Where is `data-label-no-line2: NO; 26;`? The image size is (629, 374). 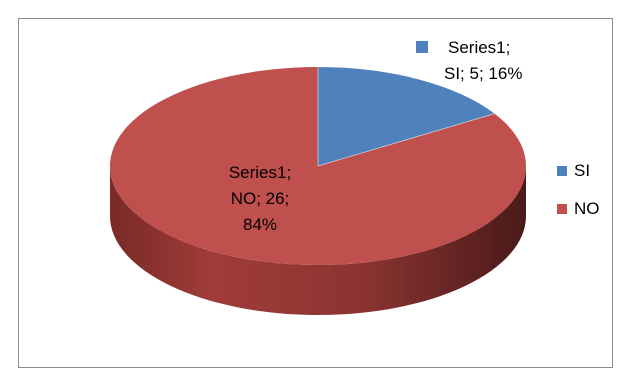 data-label-no-line2: NO; 26; is located at coordinates (260, 198).